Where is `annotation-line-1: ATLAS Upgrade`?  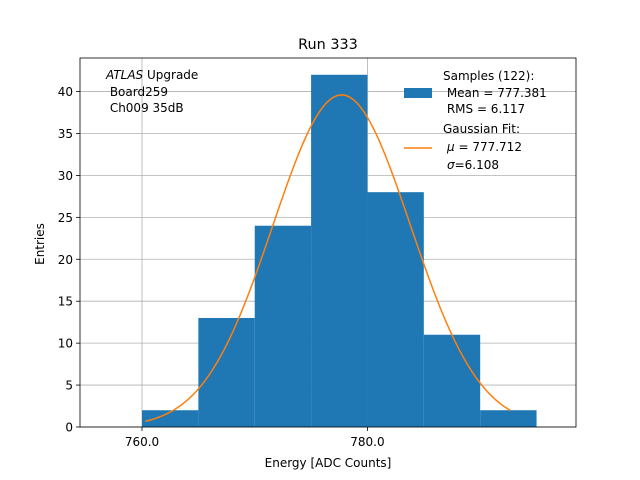 annotation-line-1: ATLAS Upgrade is located at coordinates (151, 75).